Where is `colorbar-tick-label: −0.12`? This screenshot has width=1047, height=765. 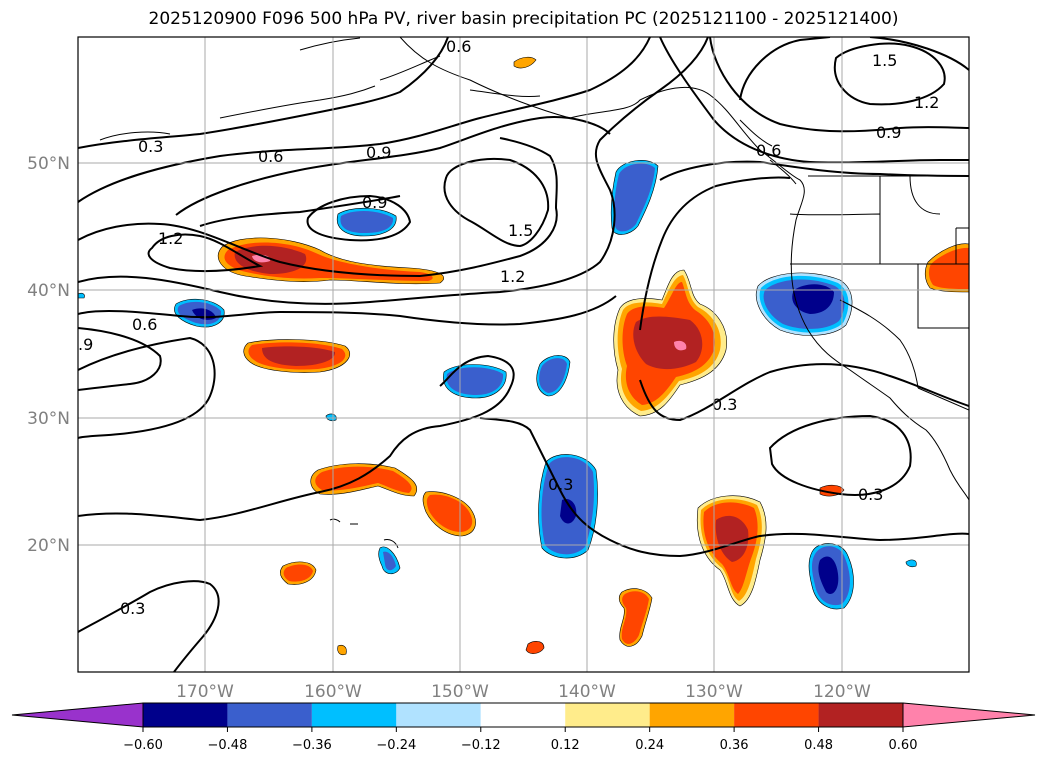
colorbar-tick-label: −0.12 is located at coordinates (481, 745).